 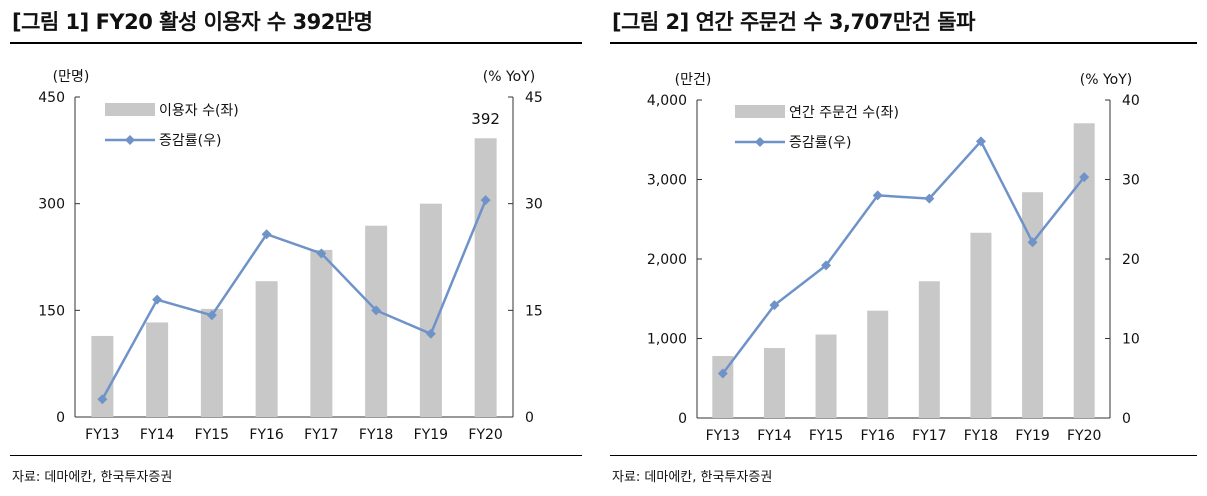 What do you see at coordinates (485, 119) in the screenshot?
I see `data-label: 392` at bounding box center [485, 119].